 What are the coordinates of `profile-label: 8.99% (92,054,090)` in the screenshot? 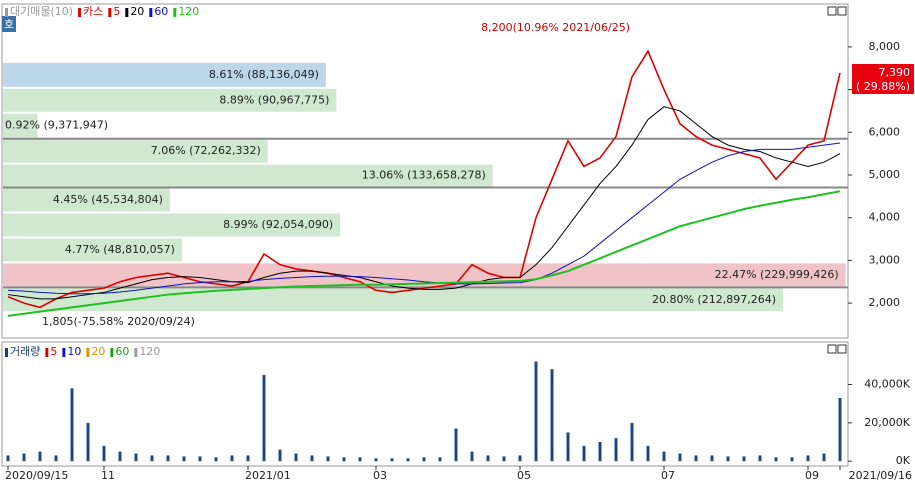 It's located at (278, 224).